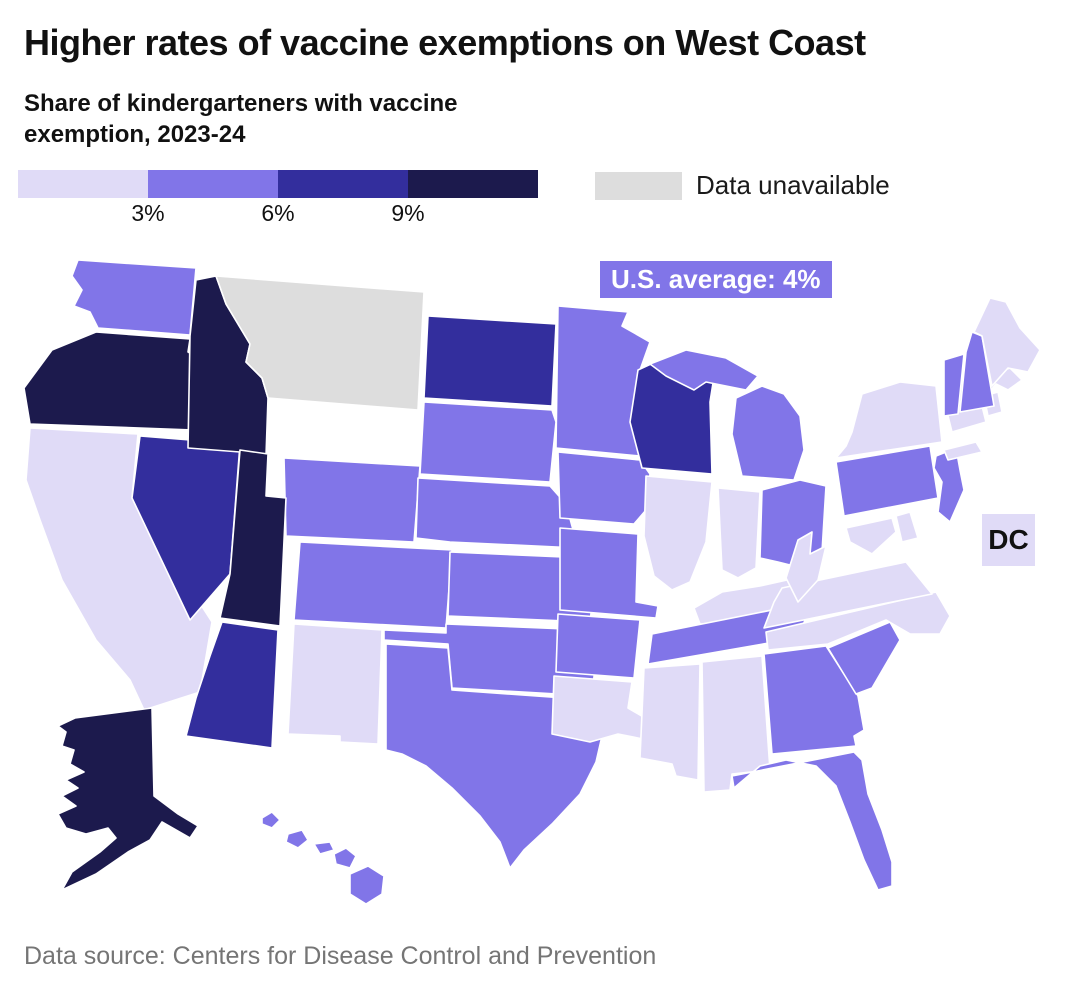  Describe the element at coordinates (148, 213) in the screenshot. I see `legend-tick-3: 3%` at that location.